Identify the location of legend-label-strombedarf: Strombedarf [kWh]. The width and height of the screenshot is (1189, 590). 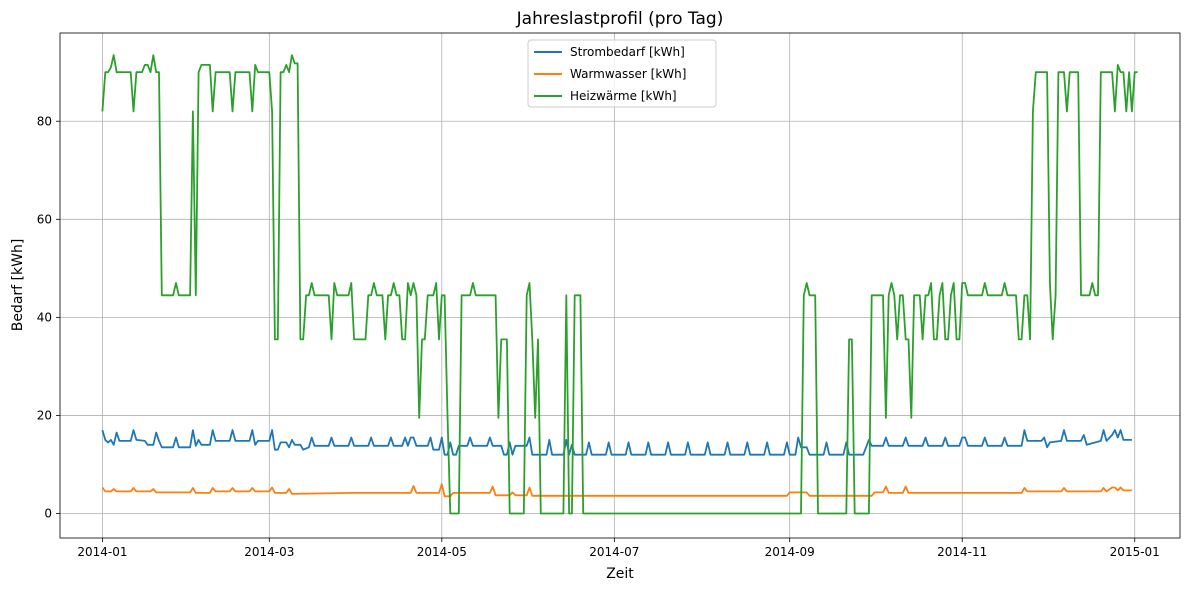
(627, 52).